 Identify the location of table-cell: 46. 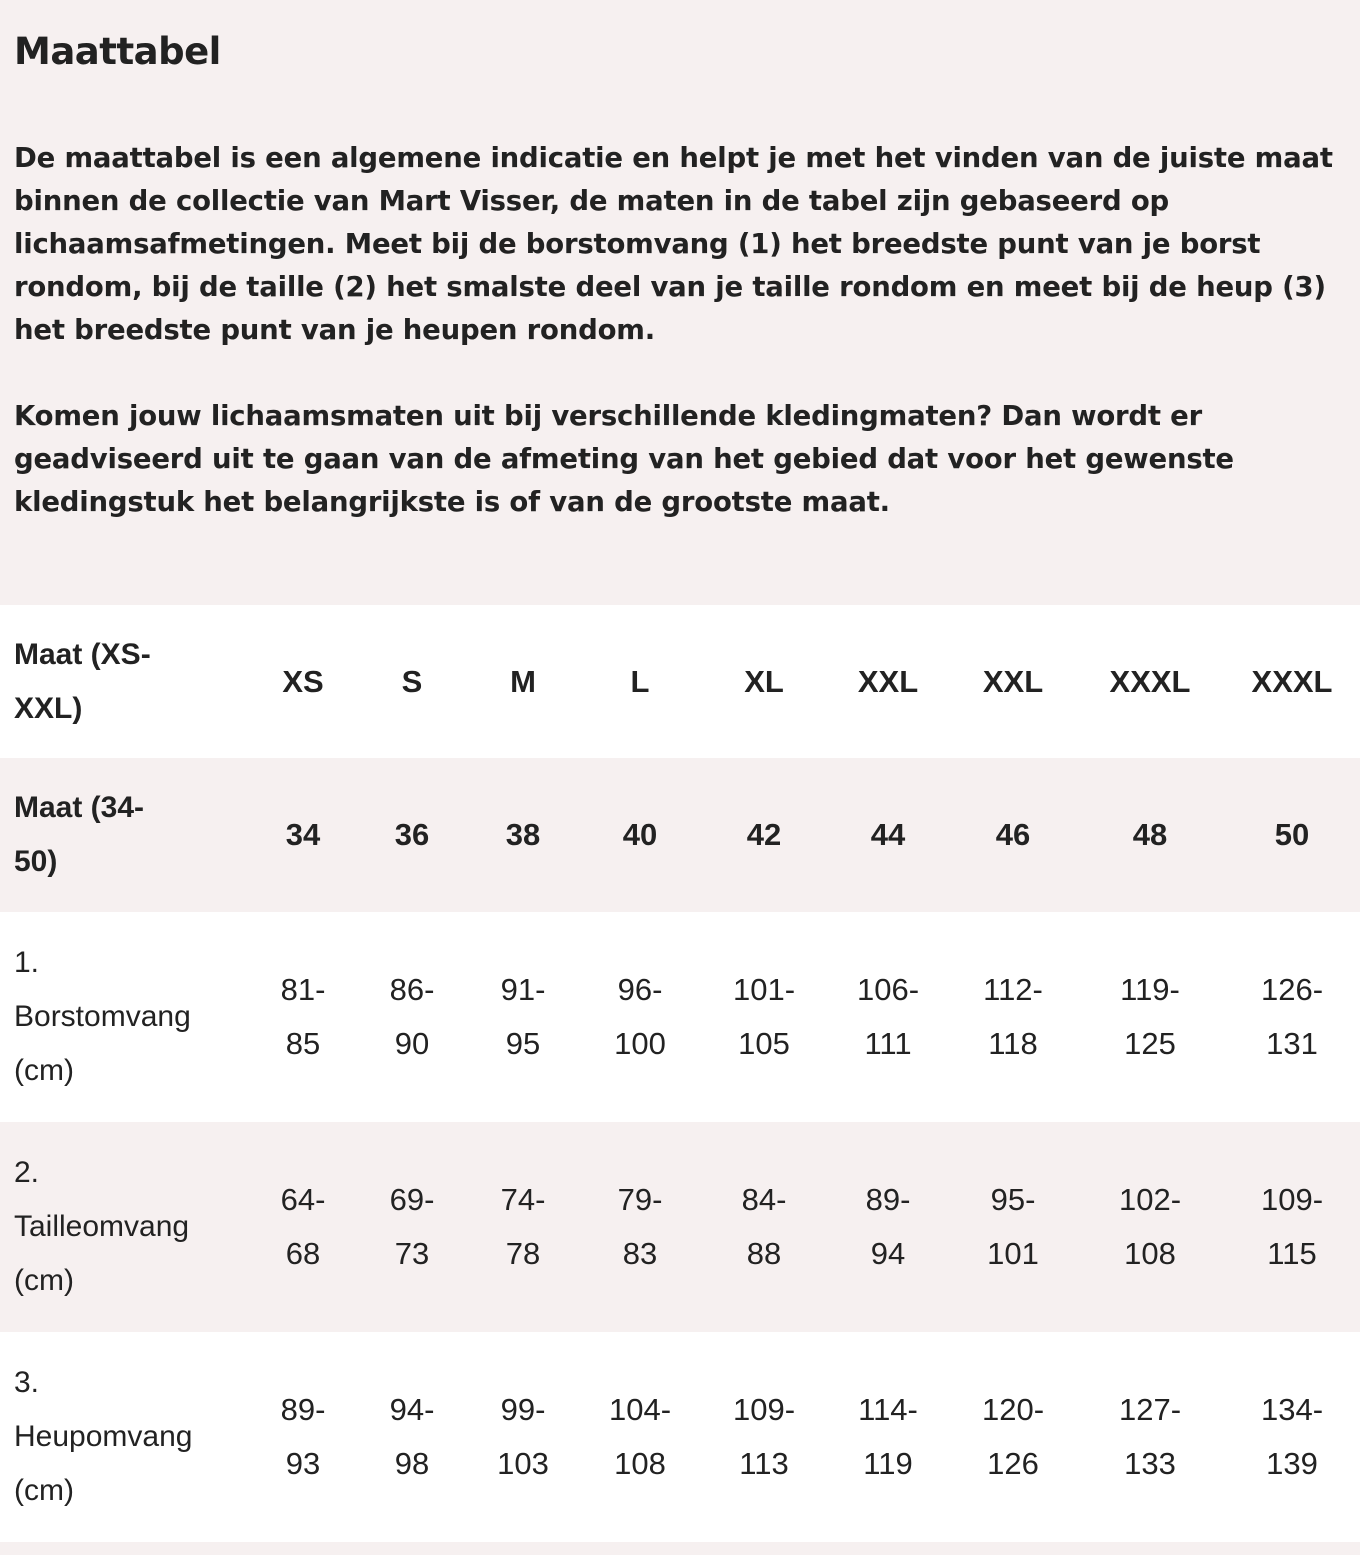
(1013, 834).